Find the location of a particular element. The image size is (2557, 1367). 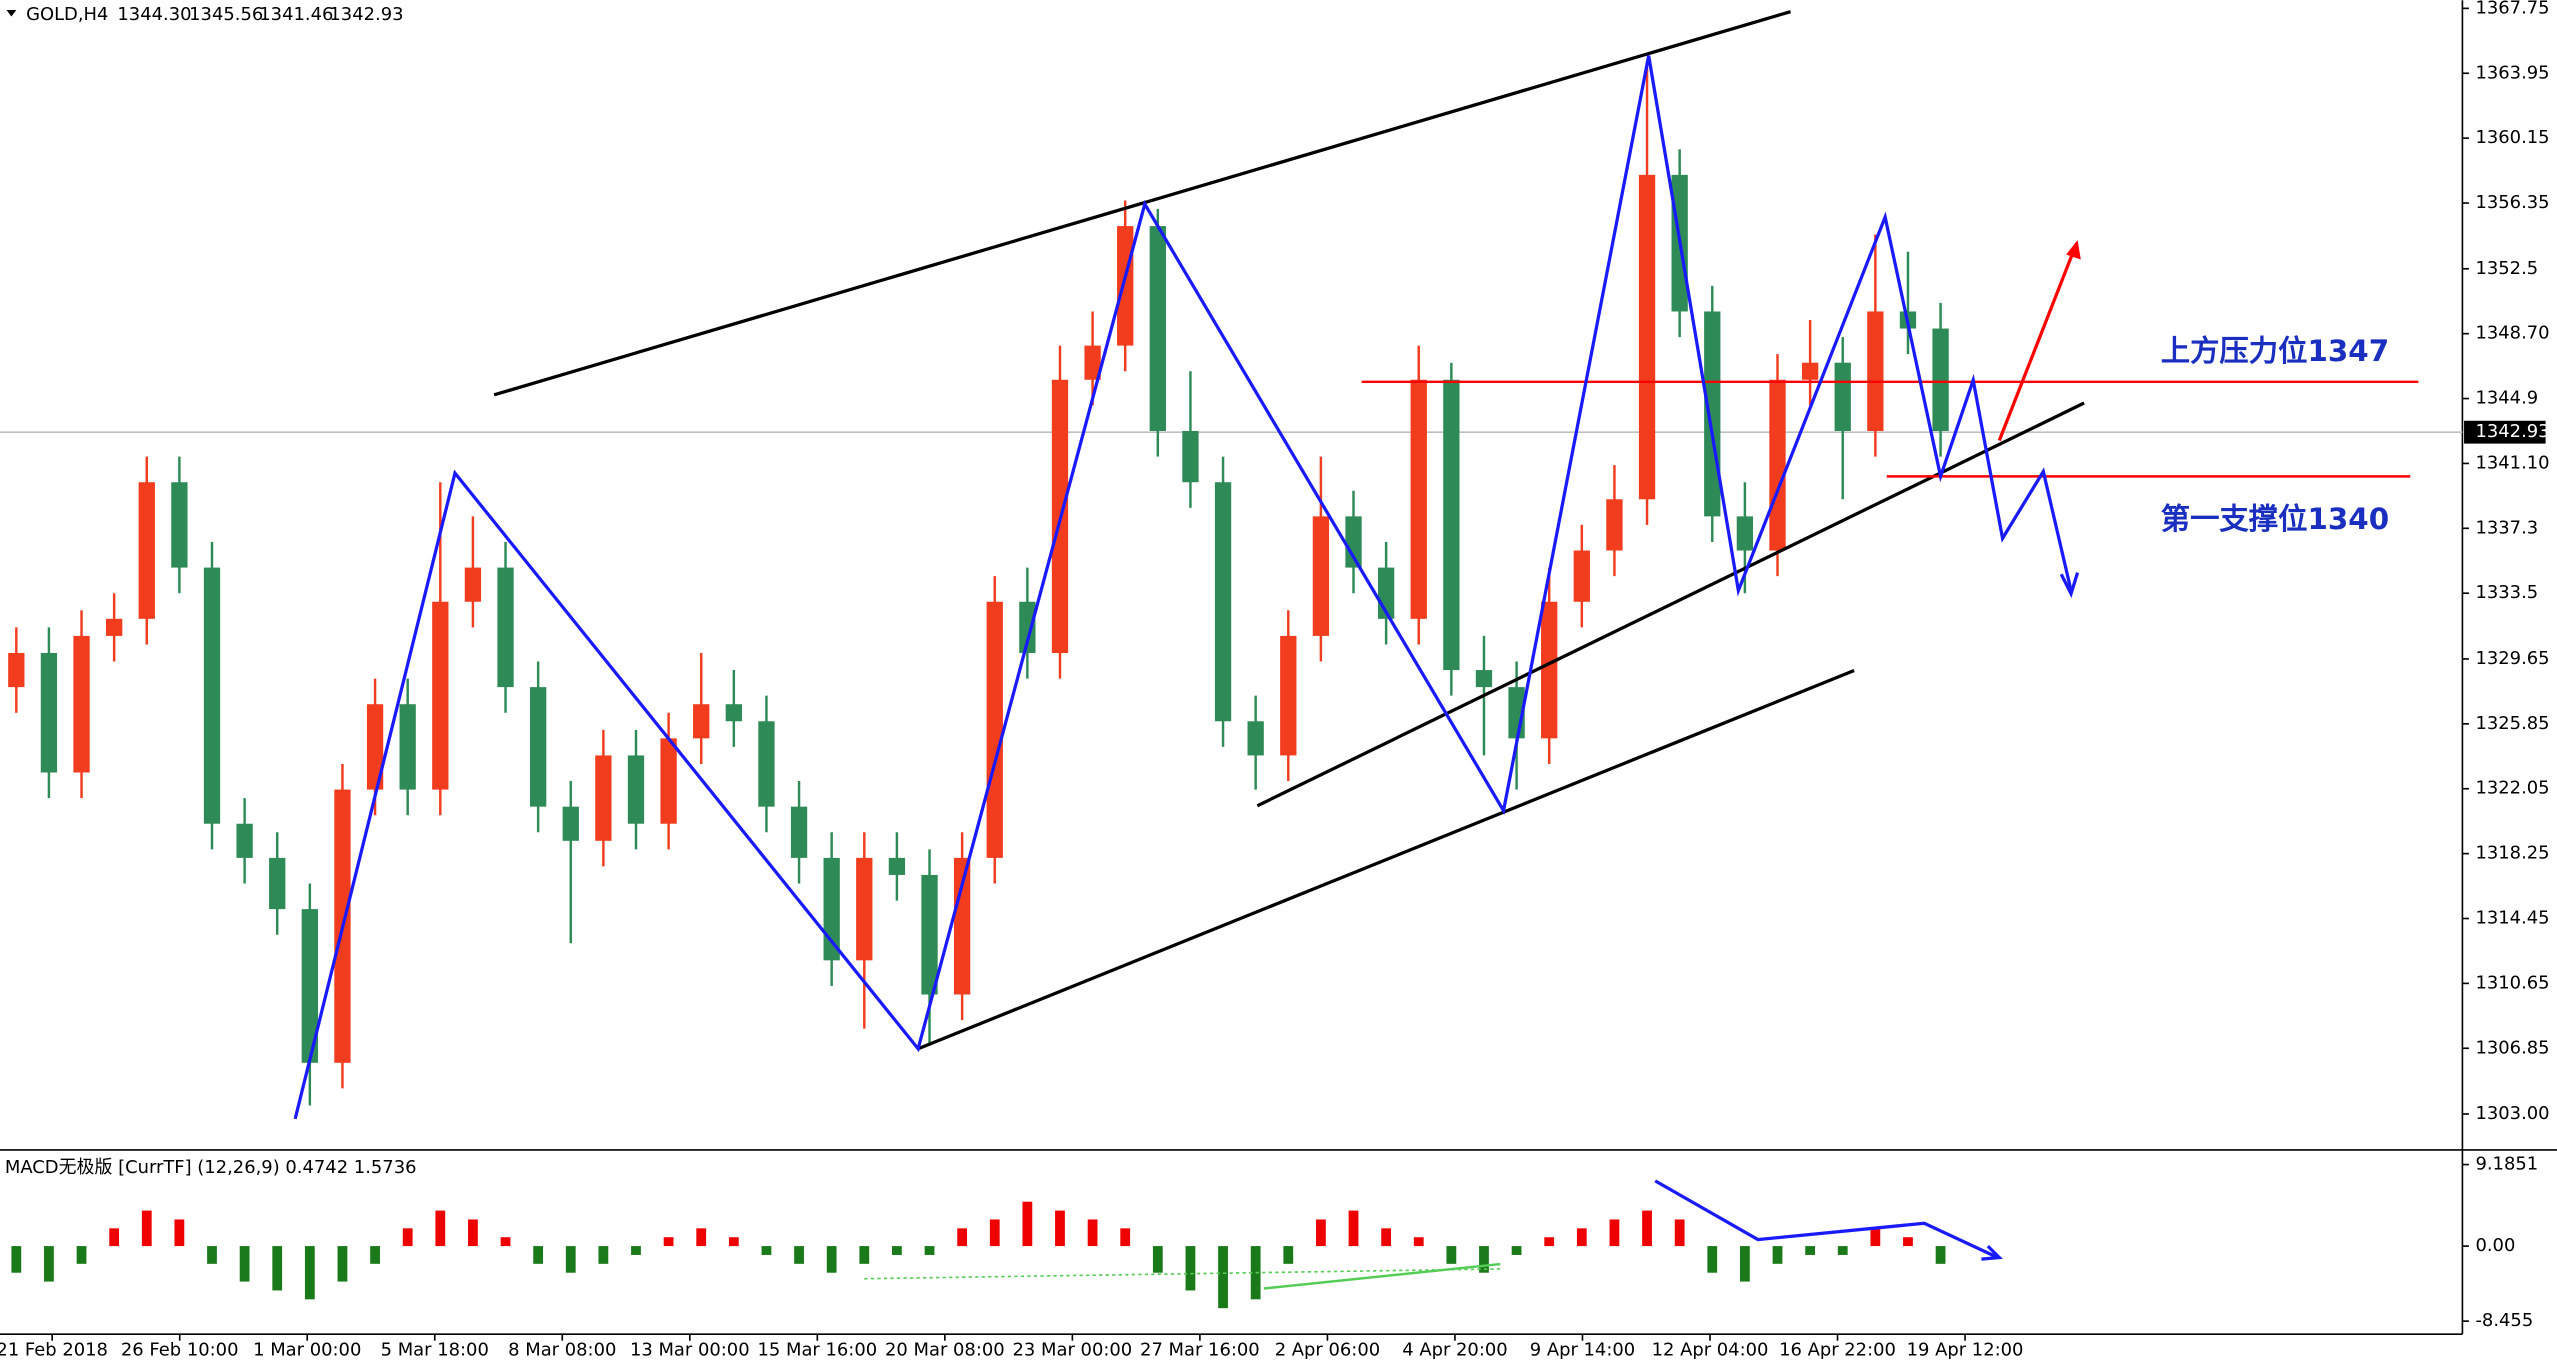

x-tick-label: 15 Mar 16:00 is located at coordinates (817, 1349).